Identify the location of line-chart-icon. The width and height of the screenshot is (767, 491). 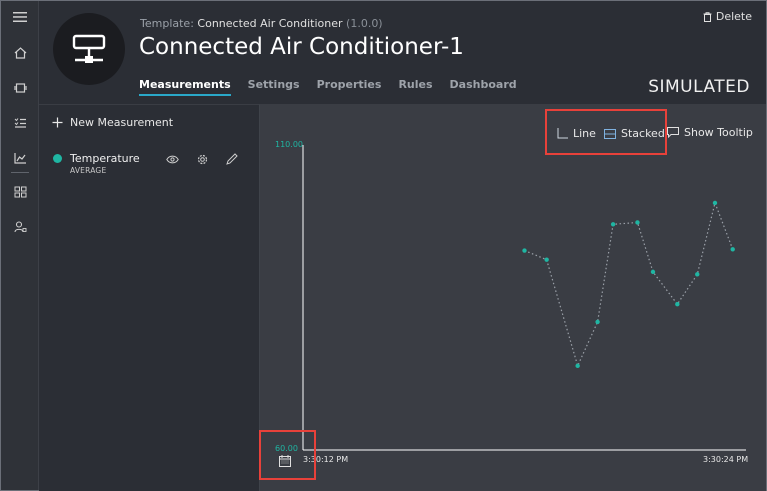
(562, 133).